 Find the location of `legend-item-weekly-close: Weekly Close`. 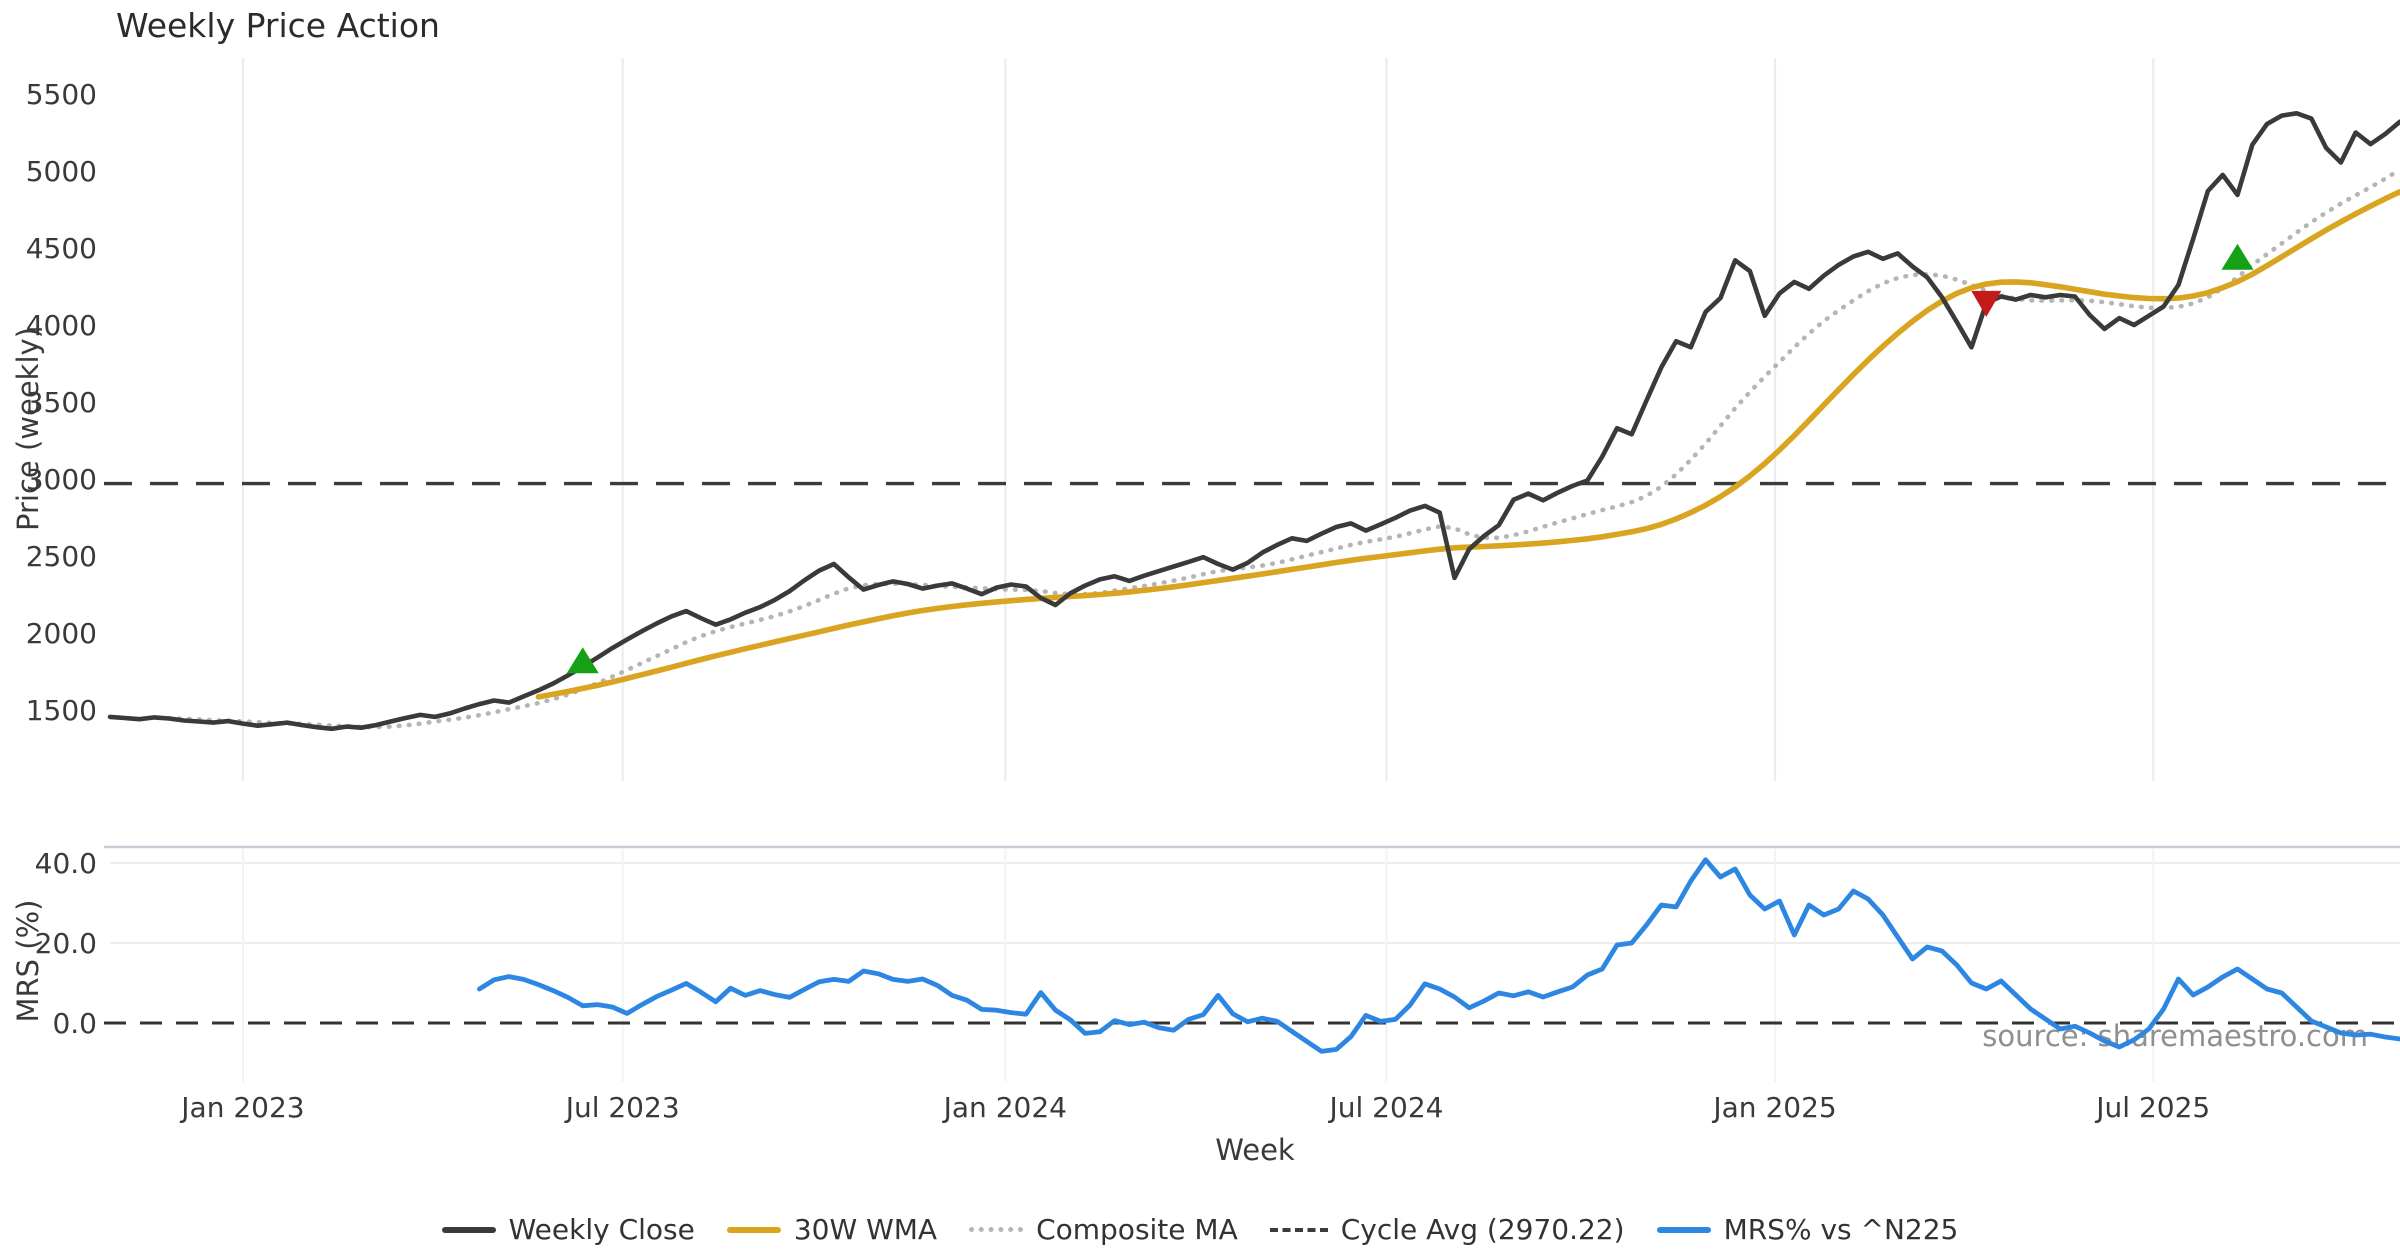

legend-item-weekly-close: Weekly Close is located at coordinates (568, 1229).